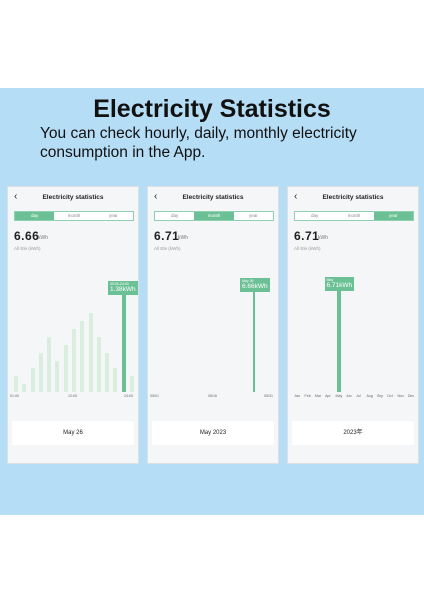 This screenshot has width=424, height=600. Describe the element at coordinates (307, 396) in the screenshot. I see `x-tick-label: Feb` at that location.